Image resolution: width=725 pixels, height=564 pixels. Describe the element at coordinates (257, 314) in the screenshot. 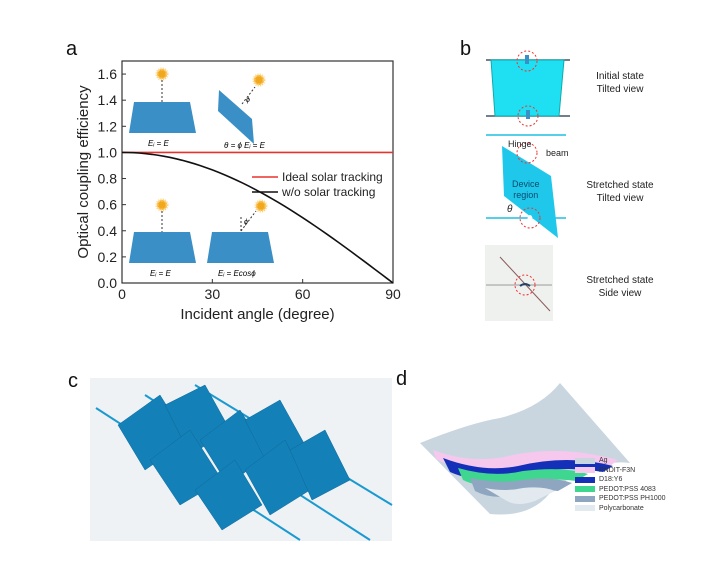

I see `x-axis-label: Incident angle (degree)` at that location.